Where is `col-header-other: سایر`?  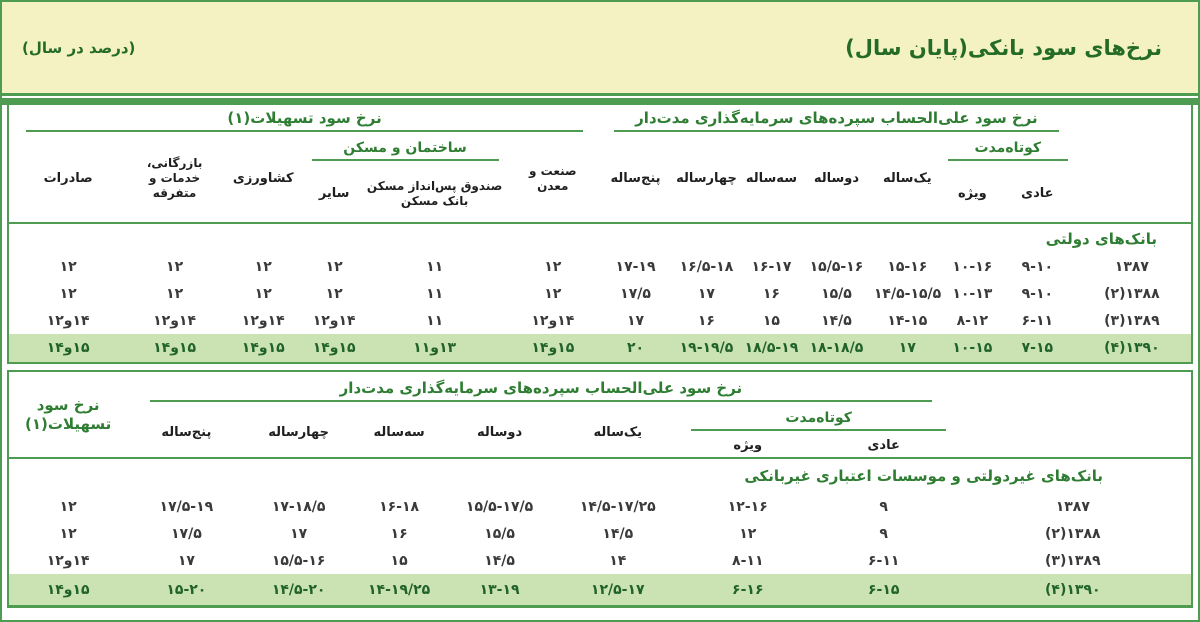
col-header-other: سایر is located at coordinates (334, 194).